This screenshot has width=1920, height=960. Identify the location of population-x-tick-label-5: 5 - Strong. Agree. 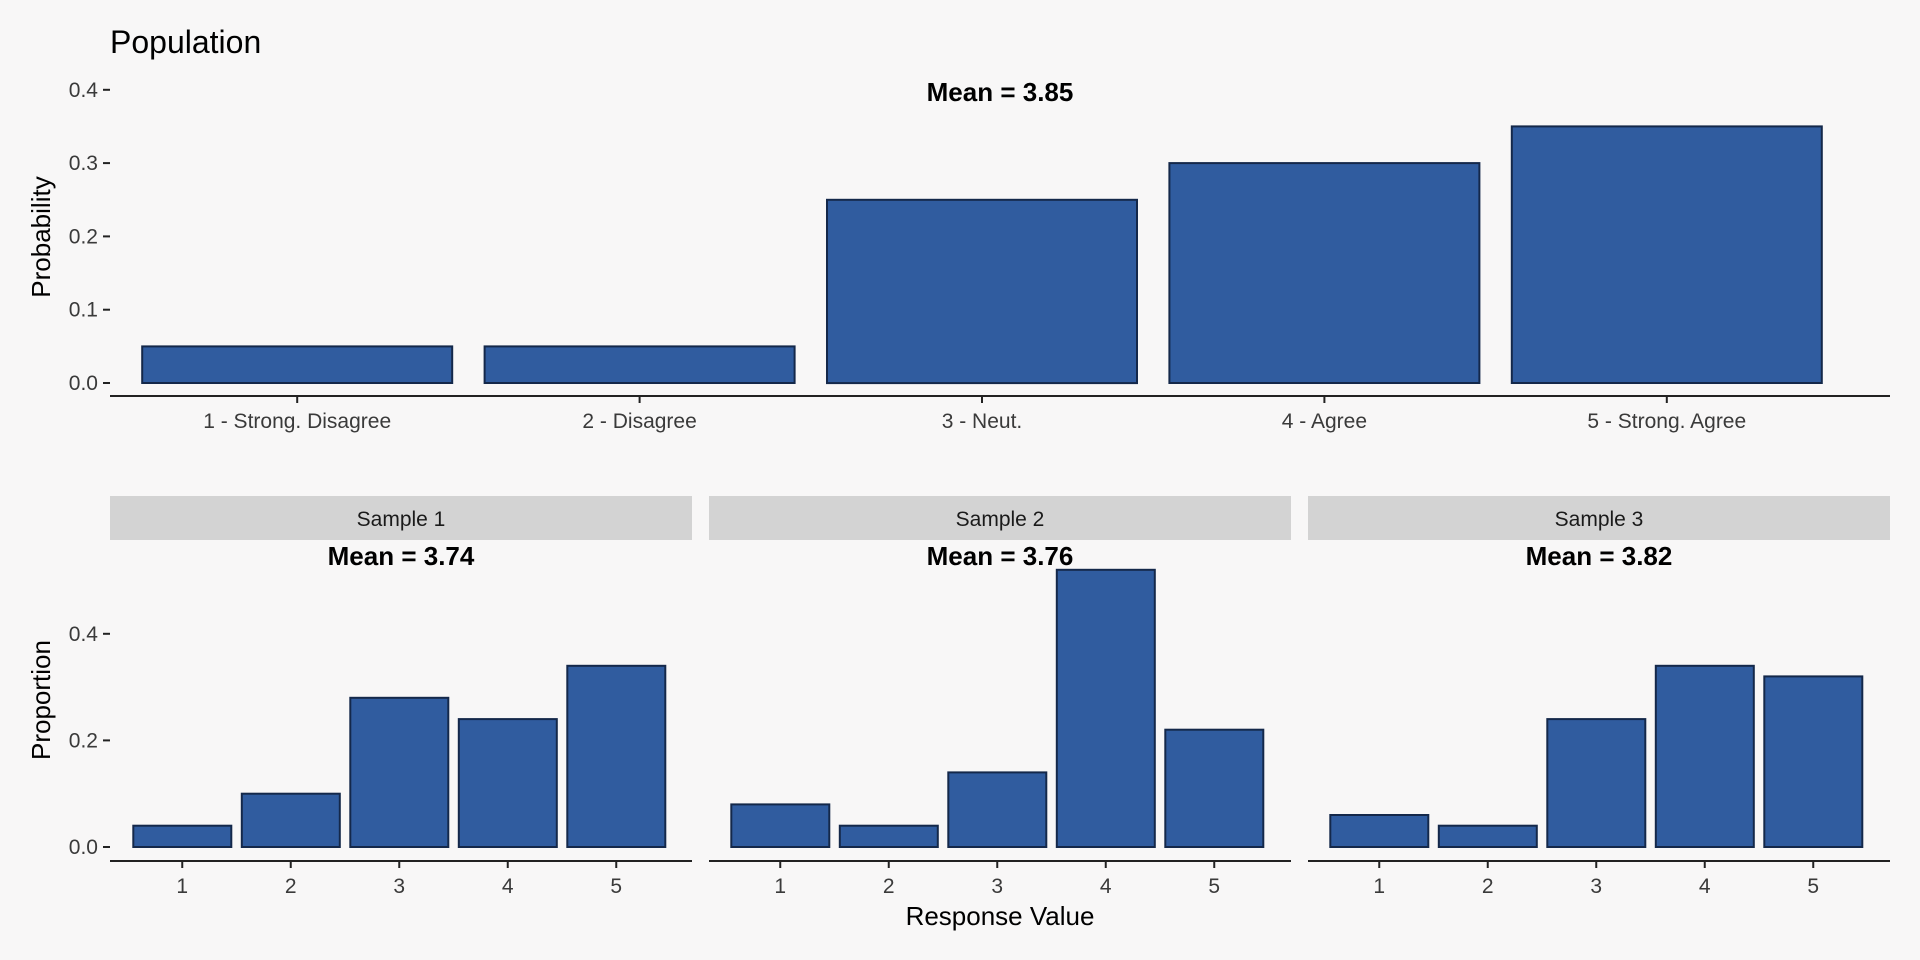
(1666, 421).